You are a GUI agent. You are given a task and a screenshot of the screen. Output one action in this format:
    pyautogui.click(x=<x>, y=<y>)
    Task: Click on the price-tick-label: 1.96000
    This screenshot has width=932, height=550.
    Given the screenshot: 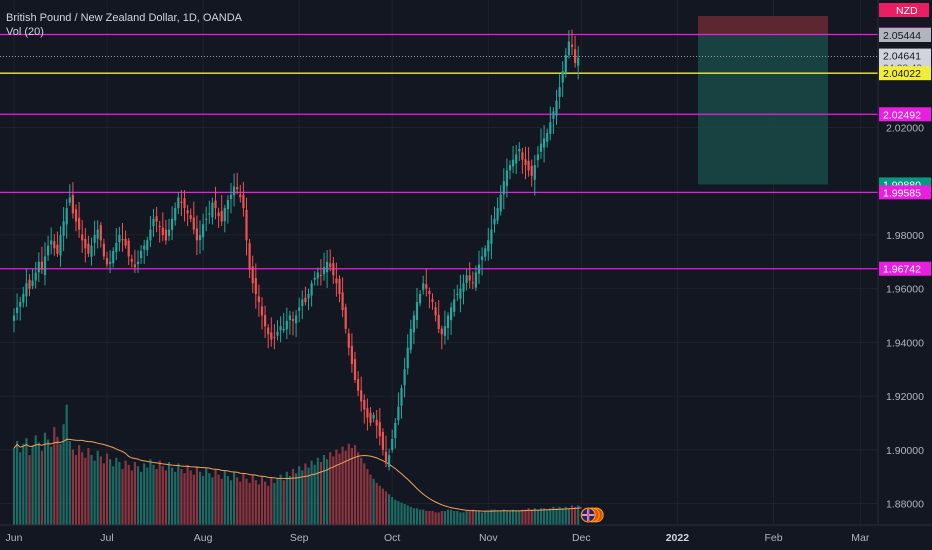 What is the action you would take?
    pyautogui.click(x=905, y=290)
    